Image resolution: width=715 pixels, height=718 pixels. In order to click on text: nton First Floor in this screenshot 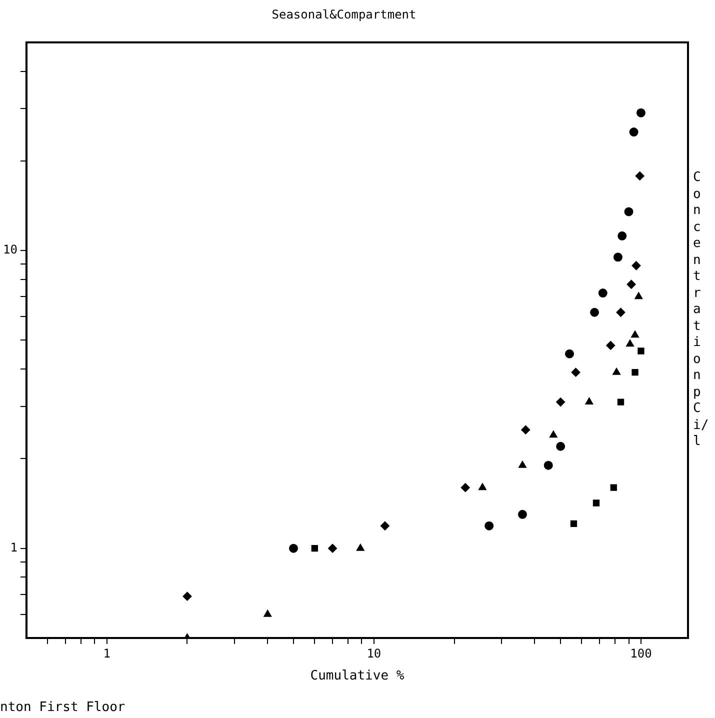, I will do `click(63, 707)`.